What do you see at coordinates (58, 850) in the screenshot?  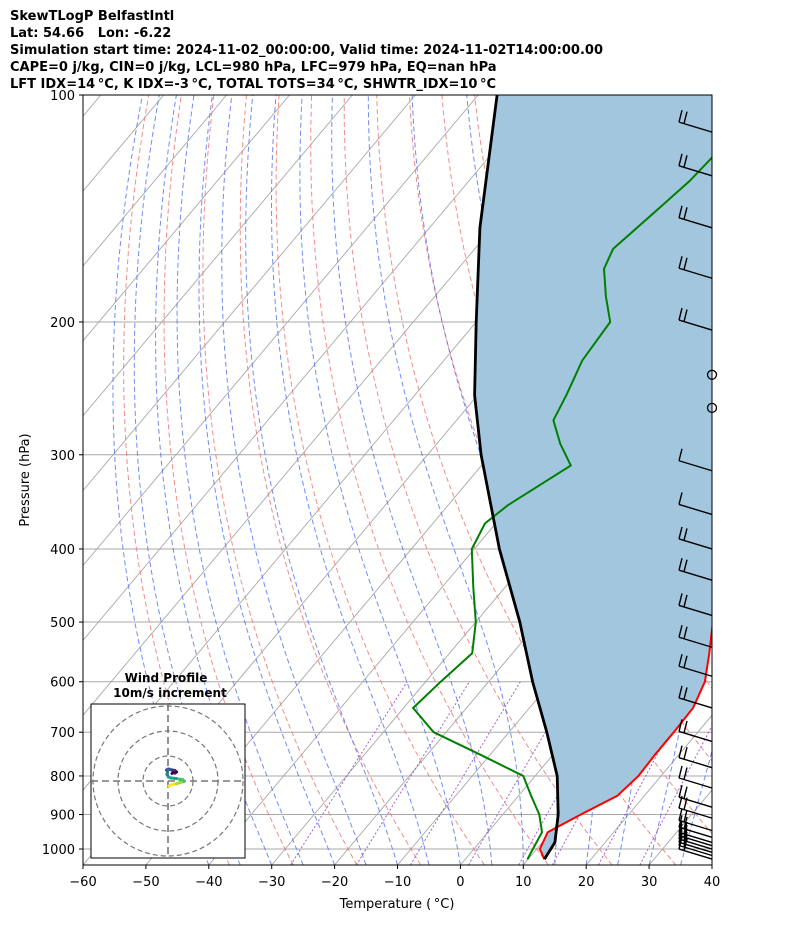 I see `y-tick-label: 1000` at bounding box center [58, 850].